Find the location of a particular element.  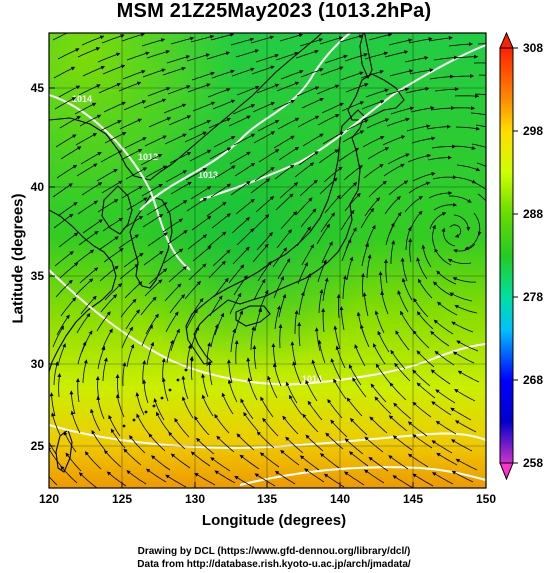

x-axis-label: Longitude (degrees) is located at coordinates (274, 520).